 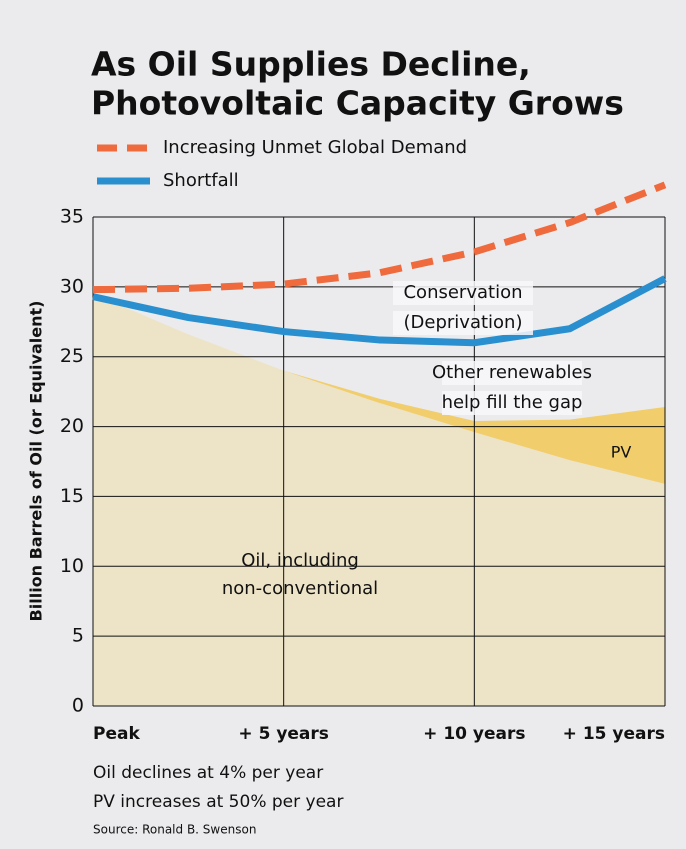 What do you see at coordinates (311, 64) in the screenshot?
I see `chart-title: As Oil Supplies Decline,` at bounding box center [311, 64].